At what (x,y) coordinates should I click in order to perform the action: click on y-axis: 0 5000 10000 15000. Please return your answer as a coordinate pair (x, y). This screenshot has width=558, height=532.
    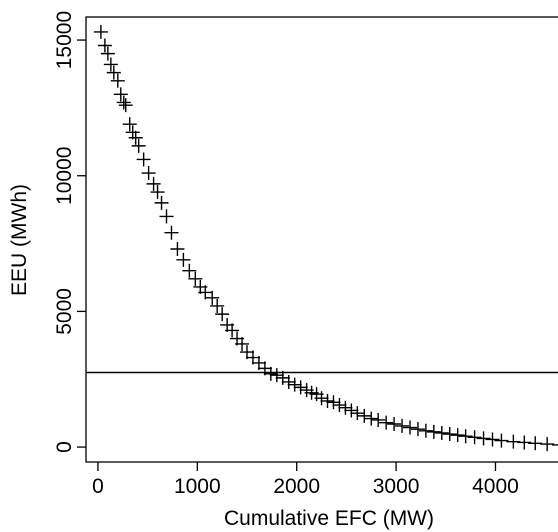
    Looking at the image, I should click on (69, 232).